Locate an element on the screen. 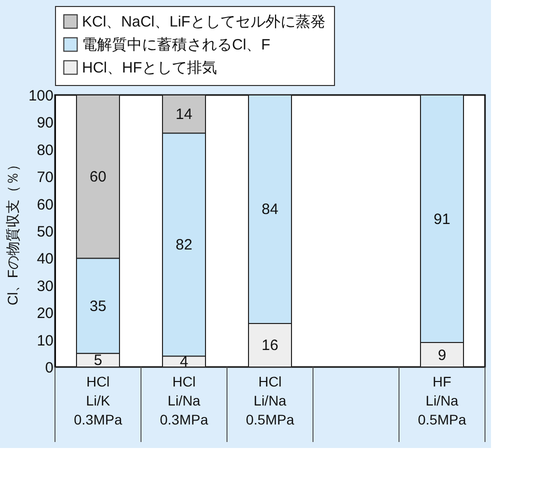 The width and height of the screenshot is (551, 494). x-tick-label: HCl Li/Na 0.3MPa is located at coordinates (184, 401).